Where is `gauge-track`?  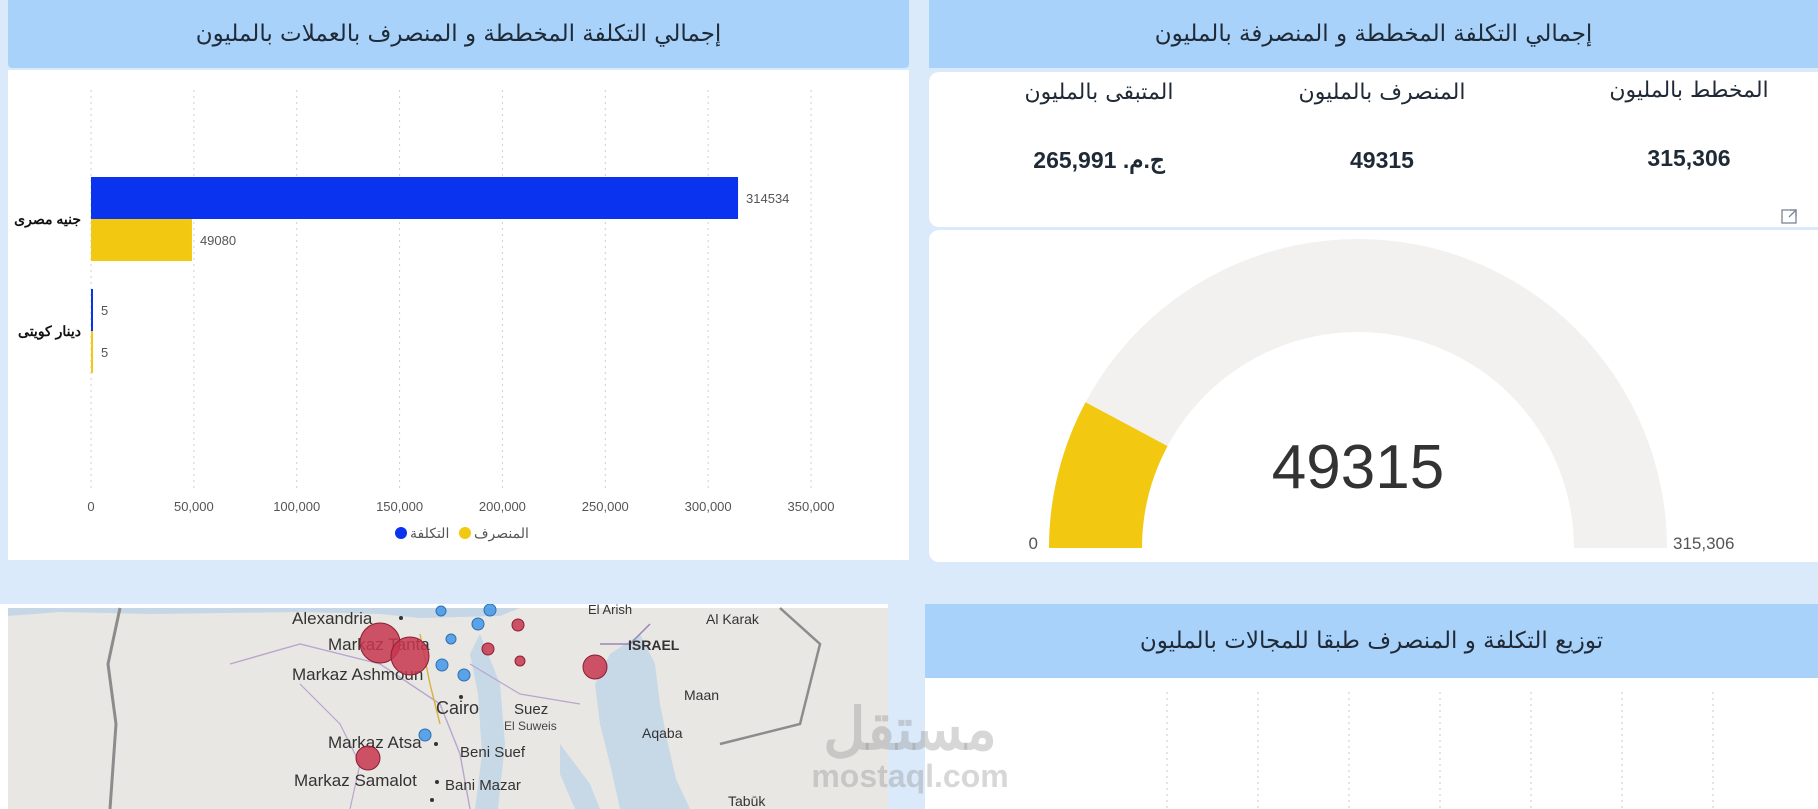 gauge-track is located at coordinates (1358, 393).